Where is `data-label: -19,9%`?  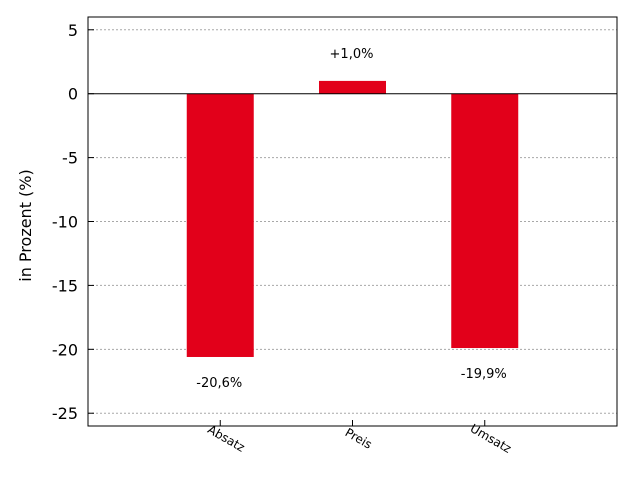
data-label: -19,9% is located at coordinates (484, 374).